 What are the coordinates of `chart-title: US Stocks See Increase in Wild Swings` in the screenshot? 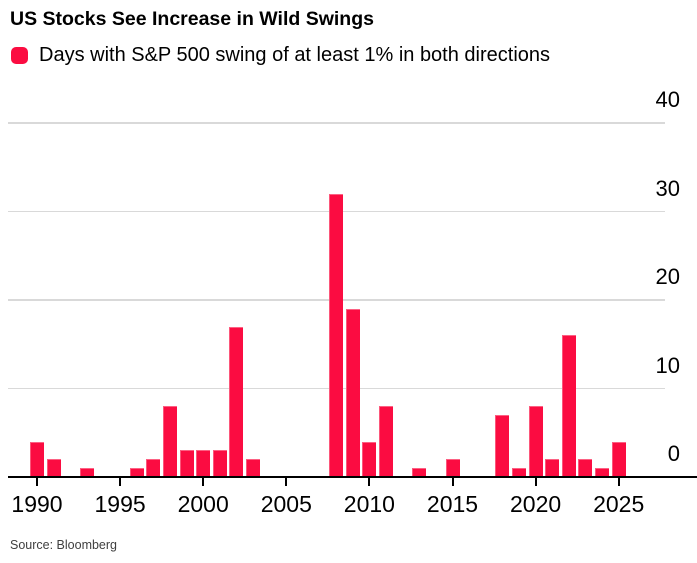 It's located at (192, 19).